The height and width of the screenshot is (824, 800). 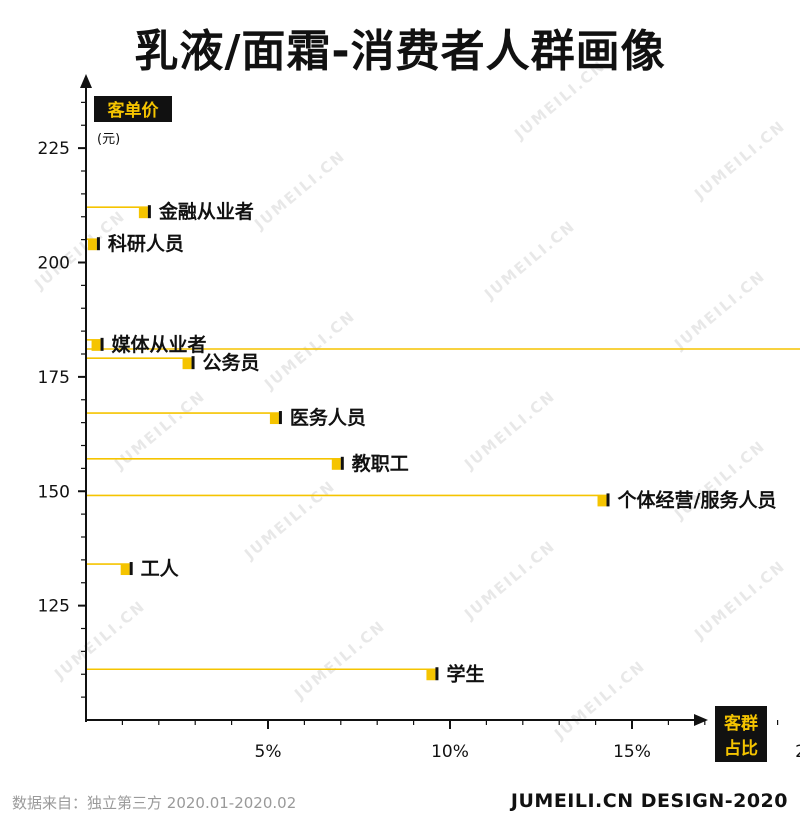 What do you see at coordinates (797, 752) in the screenshot?
I see `x-tick-label: 20%` at bounding box center [797, 752].